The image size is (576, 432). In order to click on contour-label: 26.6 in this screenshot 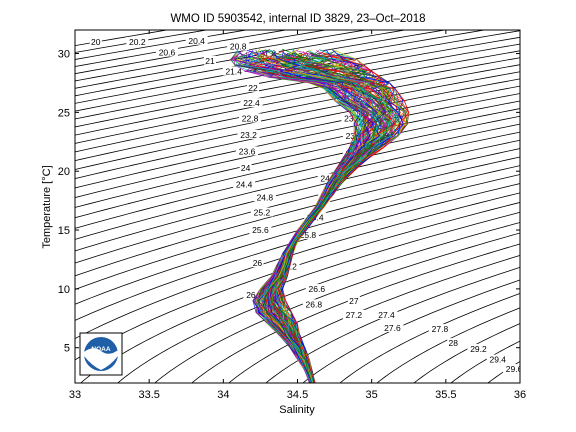, I will do `click(317, 289)`.